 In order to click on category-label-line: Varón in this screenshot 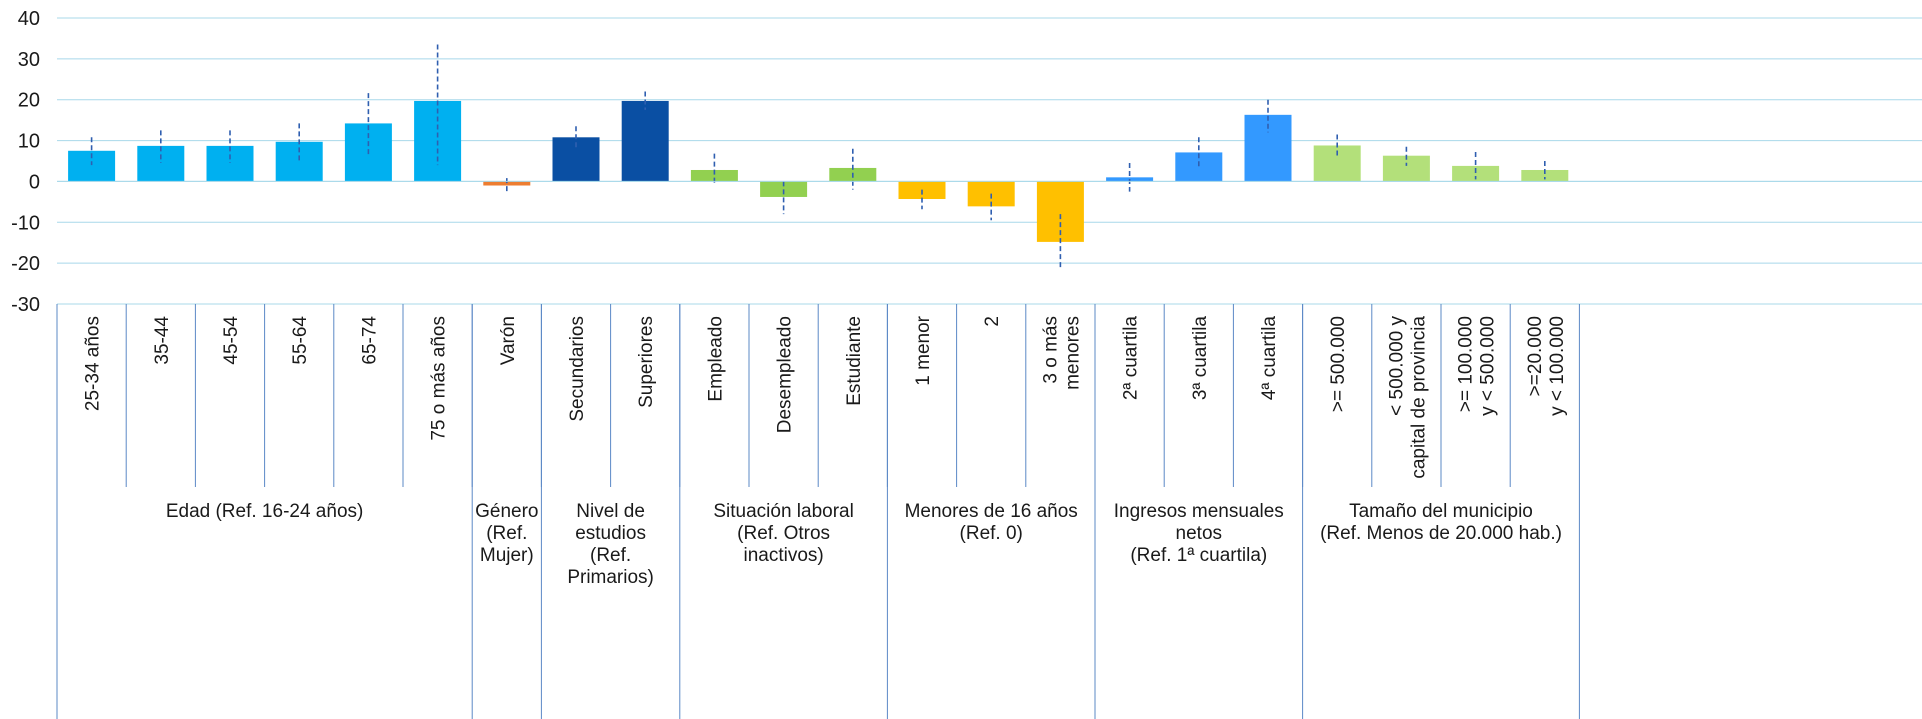, I will do `click(508, 340)`.